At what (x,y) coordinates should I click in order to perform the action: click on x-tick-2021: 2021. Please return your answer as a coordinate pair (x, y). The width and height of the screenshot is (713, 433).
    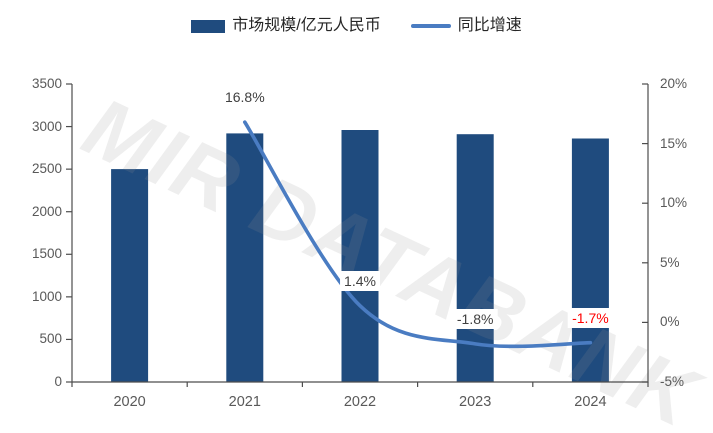
    Looking at the image, I should click on (244, 402).